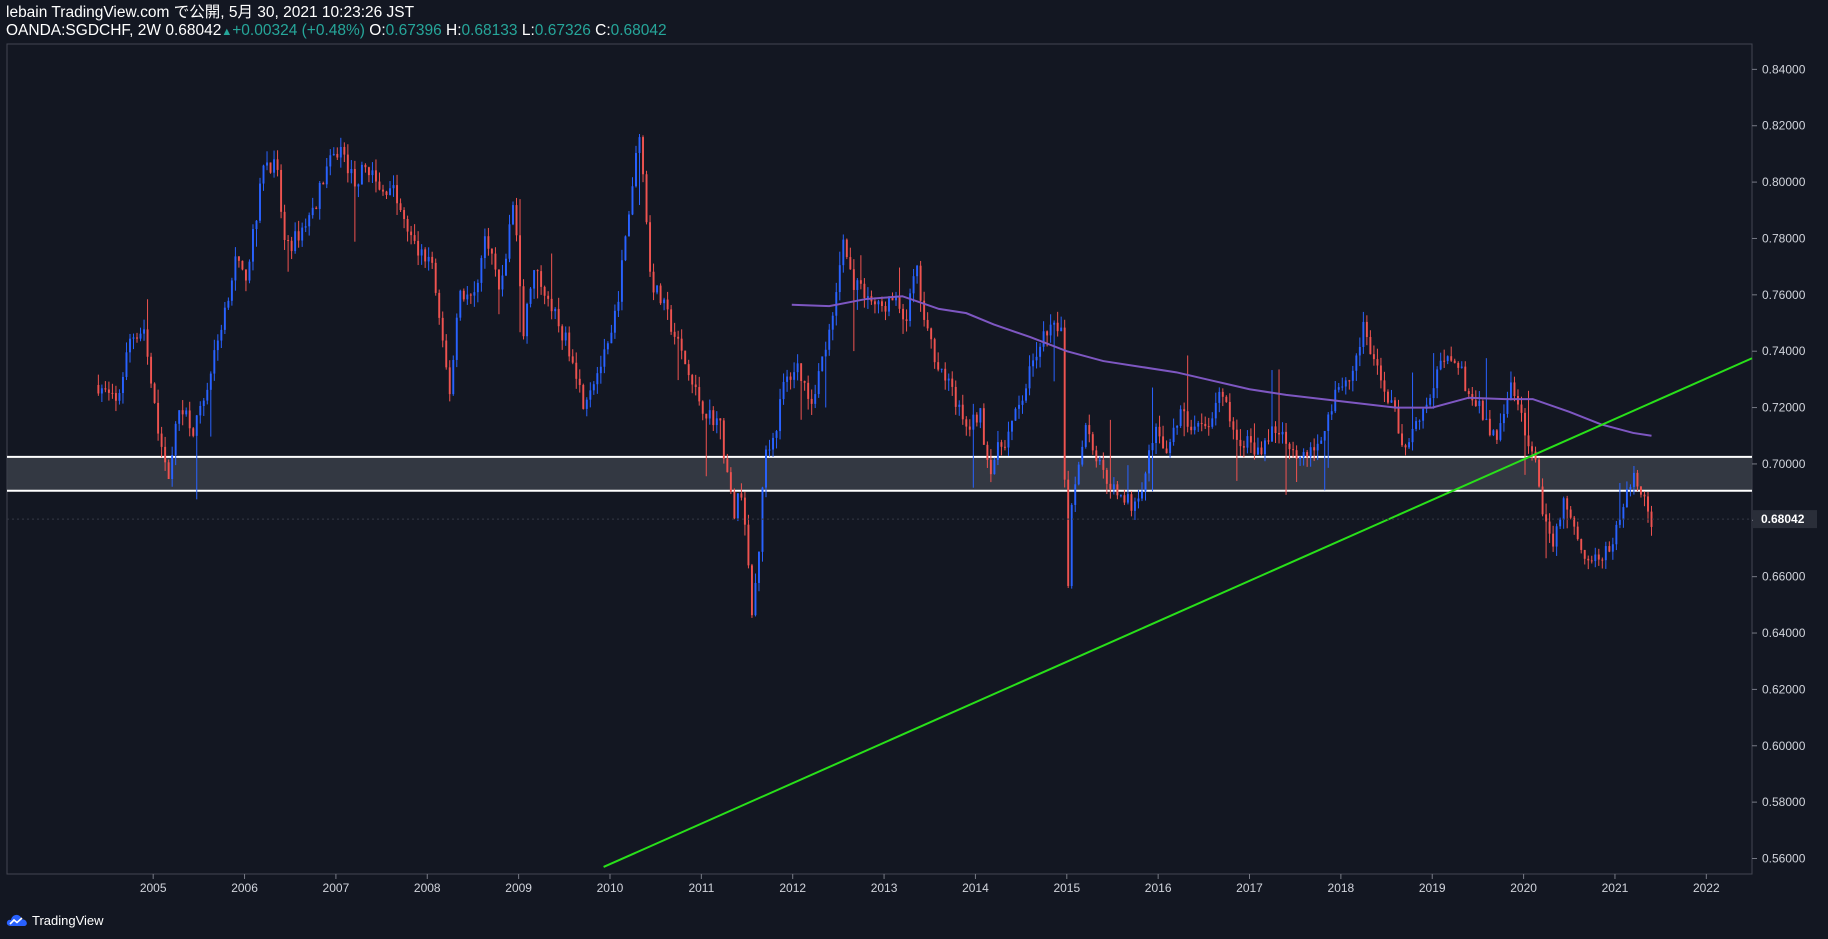  What do you see at coordinates (114, 30) in the screenshot?
I see `symbol-info: OANDA:SGDCHF, 2W 0.68042` at bounding box center [114, 30].